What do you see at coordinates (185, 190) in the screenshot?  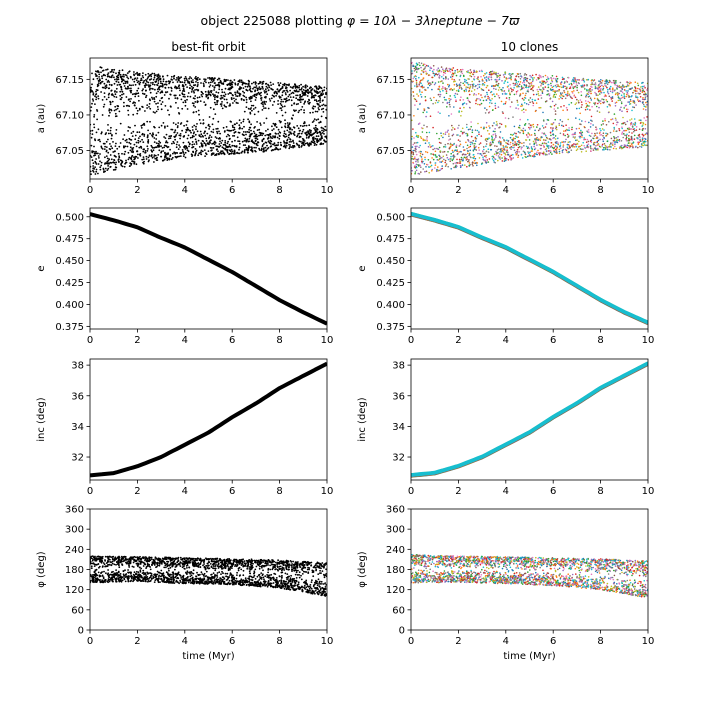 I see `x-tick-label: 4` at bounding box center [185, 190].